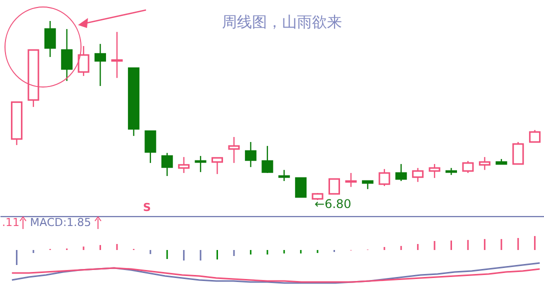  Describe the element at coordinates (11, 222) in the screenshot. I see `text: .11` at that location.